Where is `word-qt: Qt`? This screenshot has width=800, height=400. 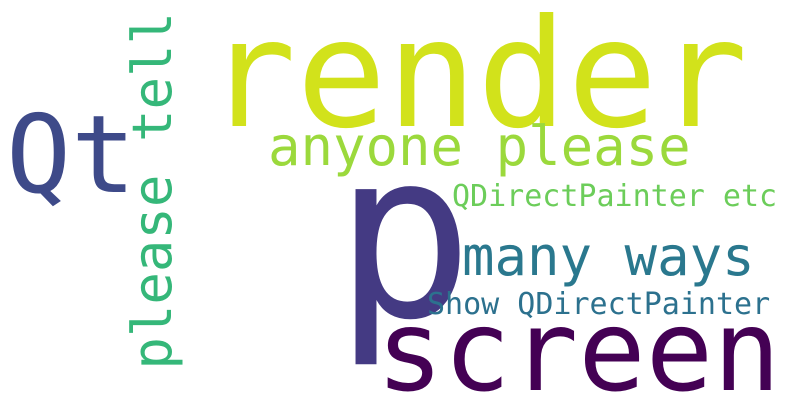
word-qt: Qt is located at coordinates (71, 155).